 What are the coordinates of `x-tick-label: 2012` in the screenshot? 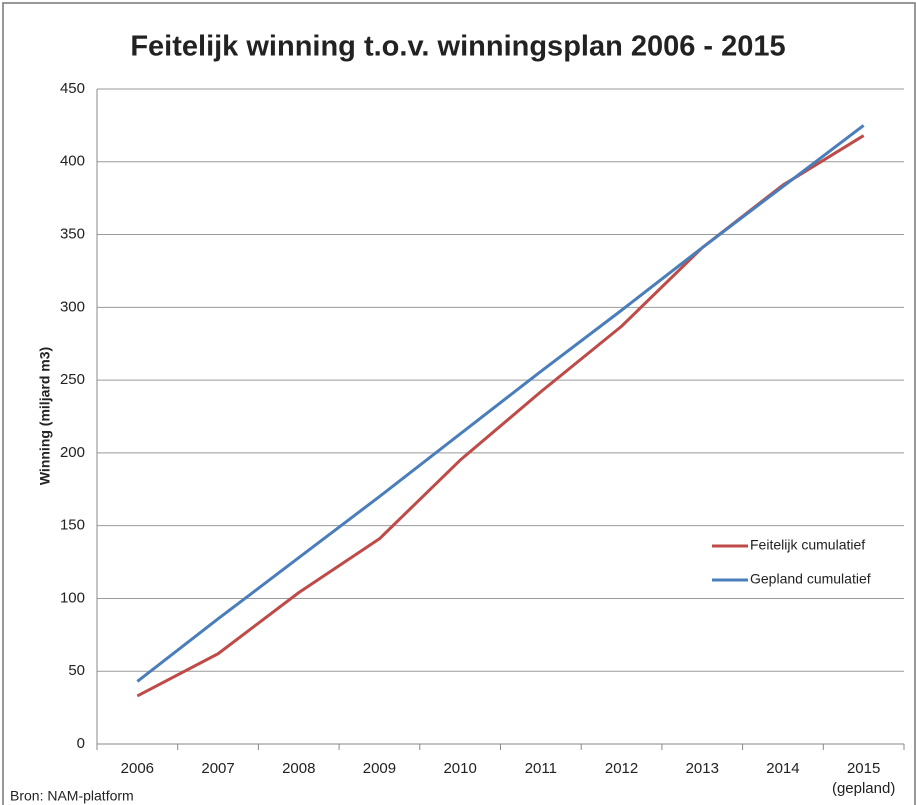 It's located at (621, 768).